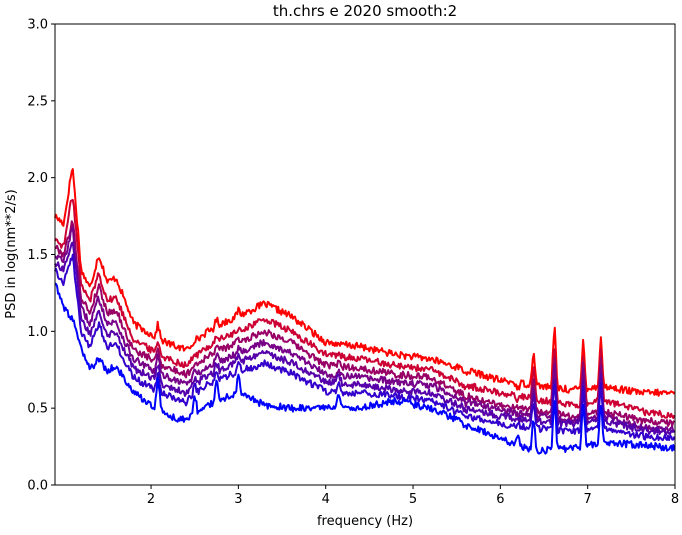 This screenshot has height=535, width=682. What do you see at coordinates (365, 11) in the screenshot?
I see `chart-title: th.chrs e 2020 smooth:2` at bounding box center [365, 11].